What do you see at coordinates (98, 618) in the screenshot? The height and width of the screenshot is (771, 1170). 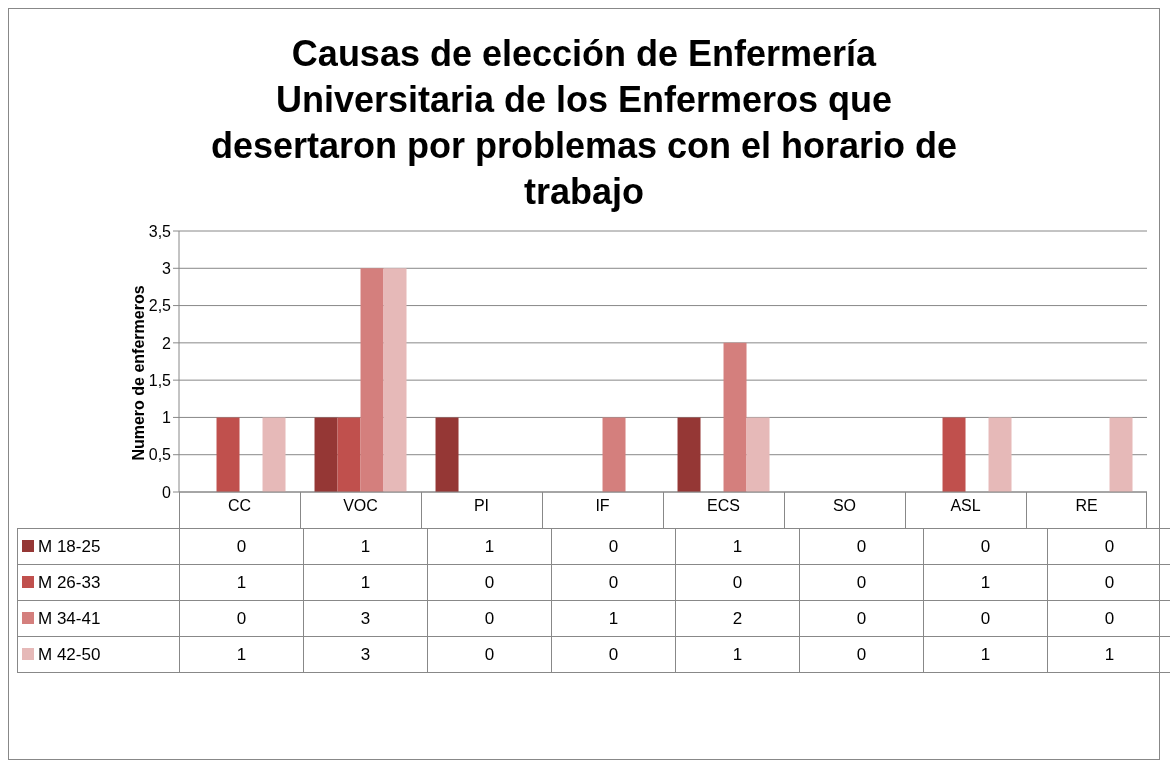 I see `legend-label: M 34-41` at bounding box center [98, 618].